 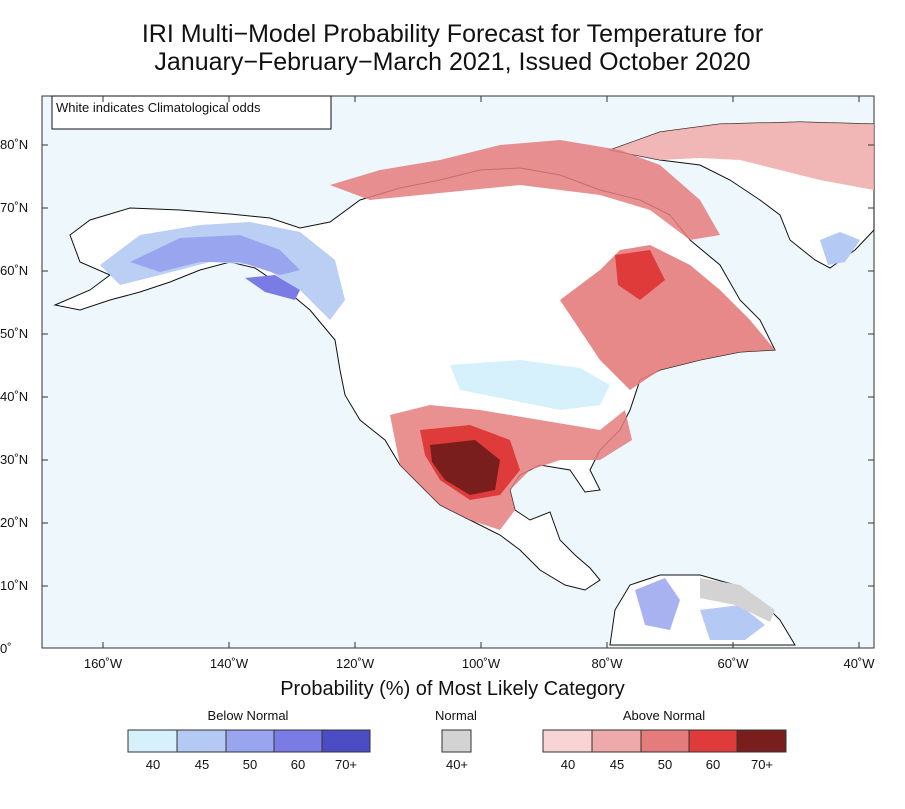 What do you see at coordinates (272, 287) in the screenshot?
I see `cool-anomaly-gulf` at bounding box center [272, 287].